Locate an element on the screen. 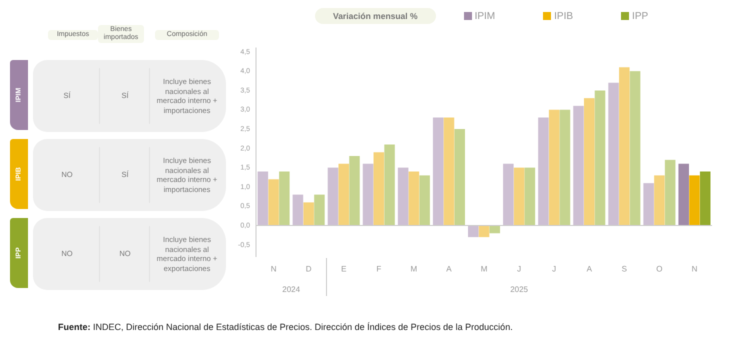 Image resolution: width=730 pixels, height=337 pixels. text: 2024 is located at coordinates (291, 289).